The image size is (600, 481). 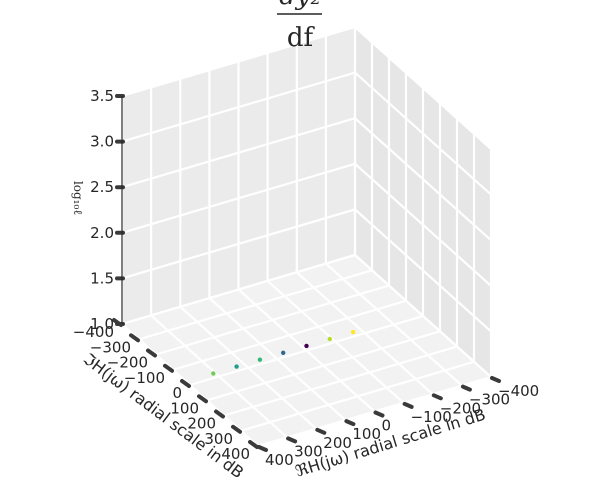 I want to click on y-tick-label: 300, so click(x=218, y=439).